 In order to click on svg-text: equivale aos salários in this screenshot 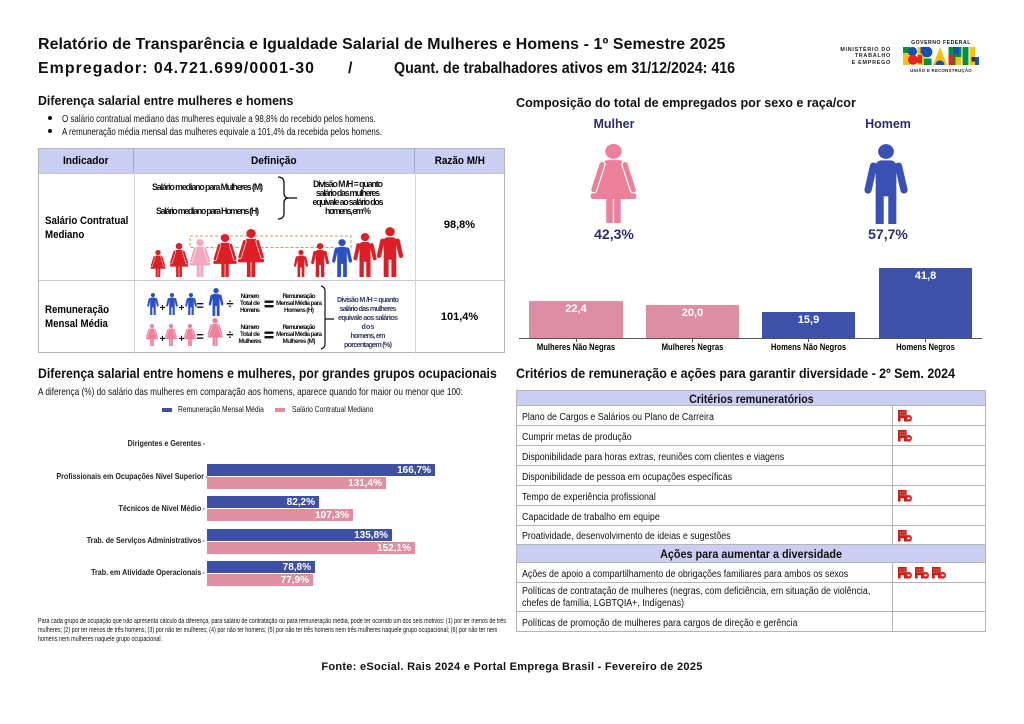, I will do `click(368, 317)`.